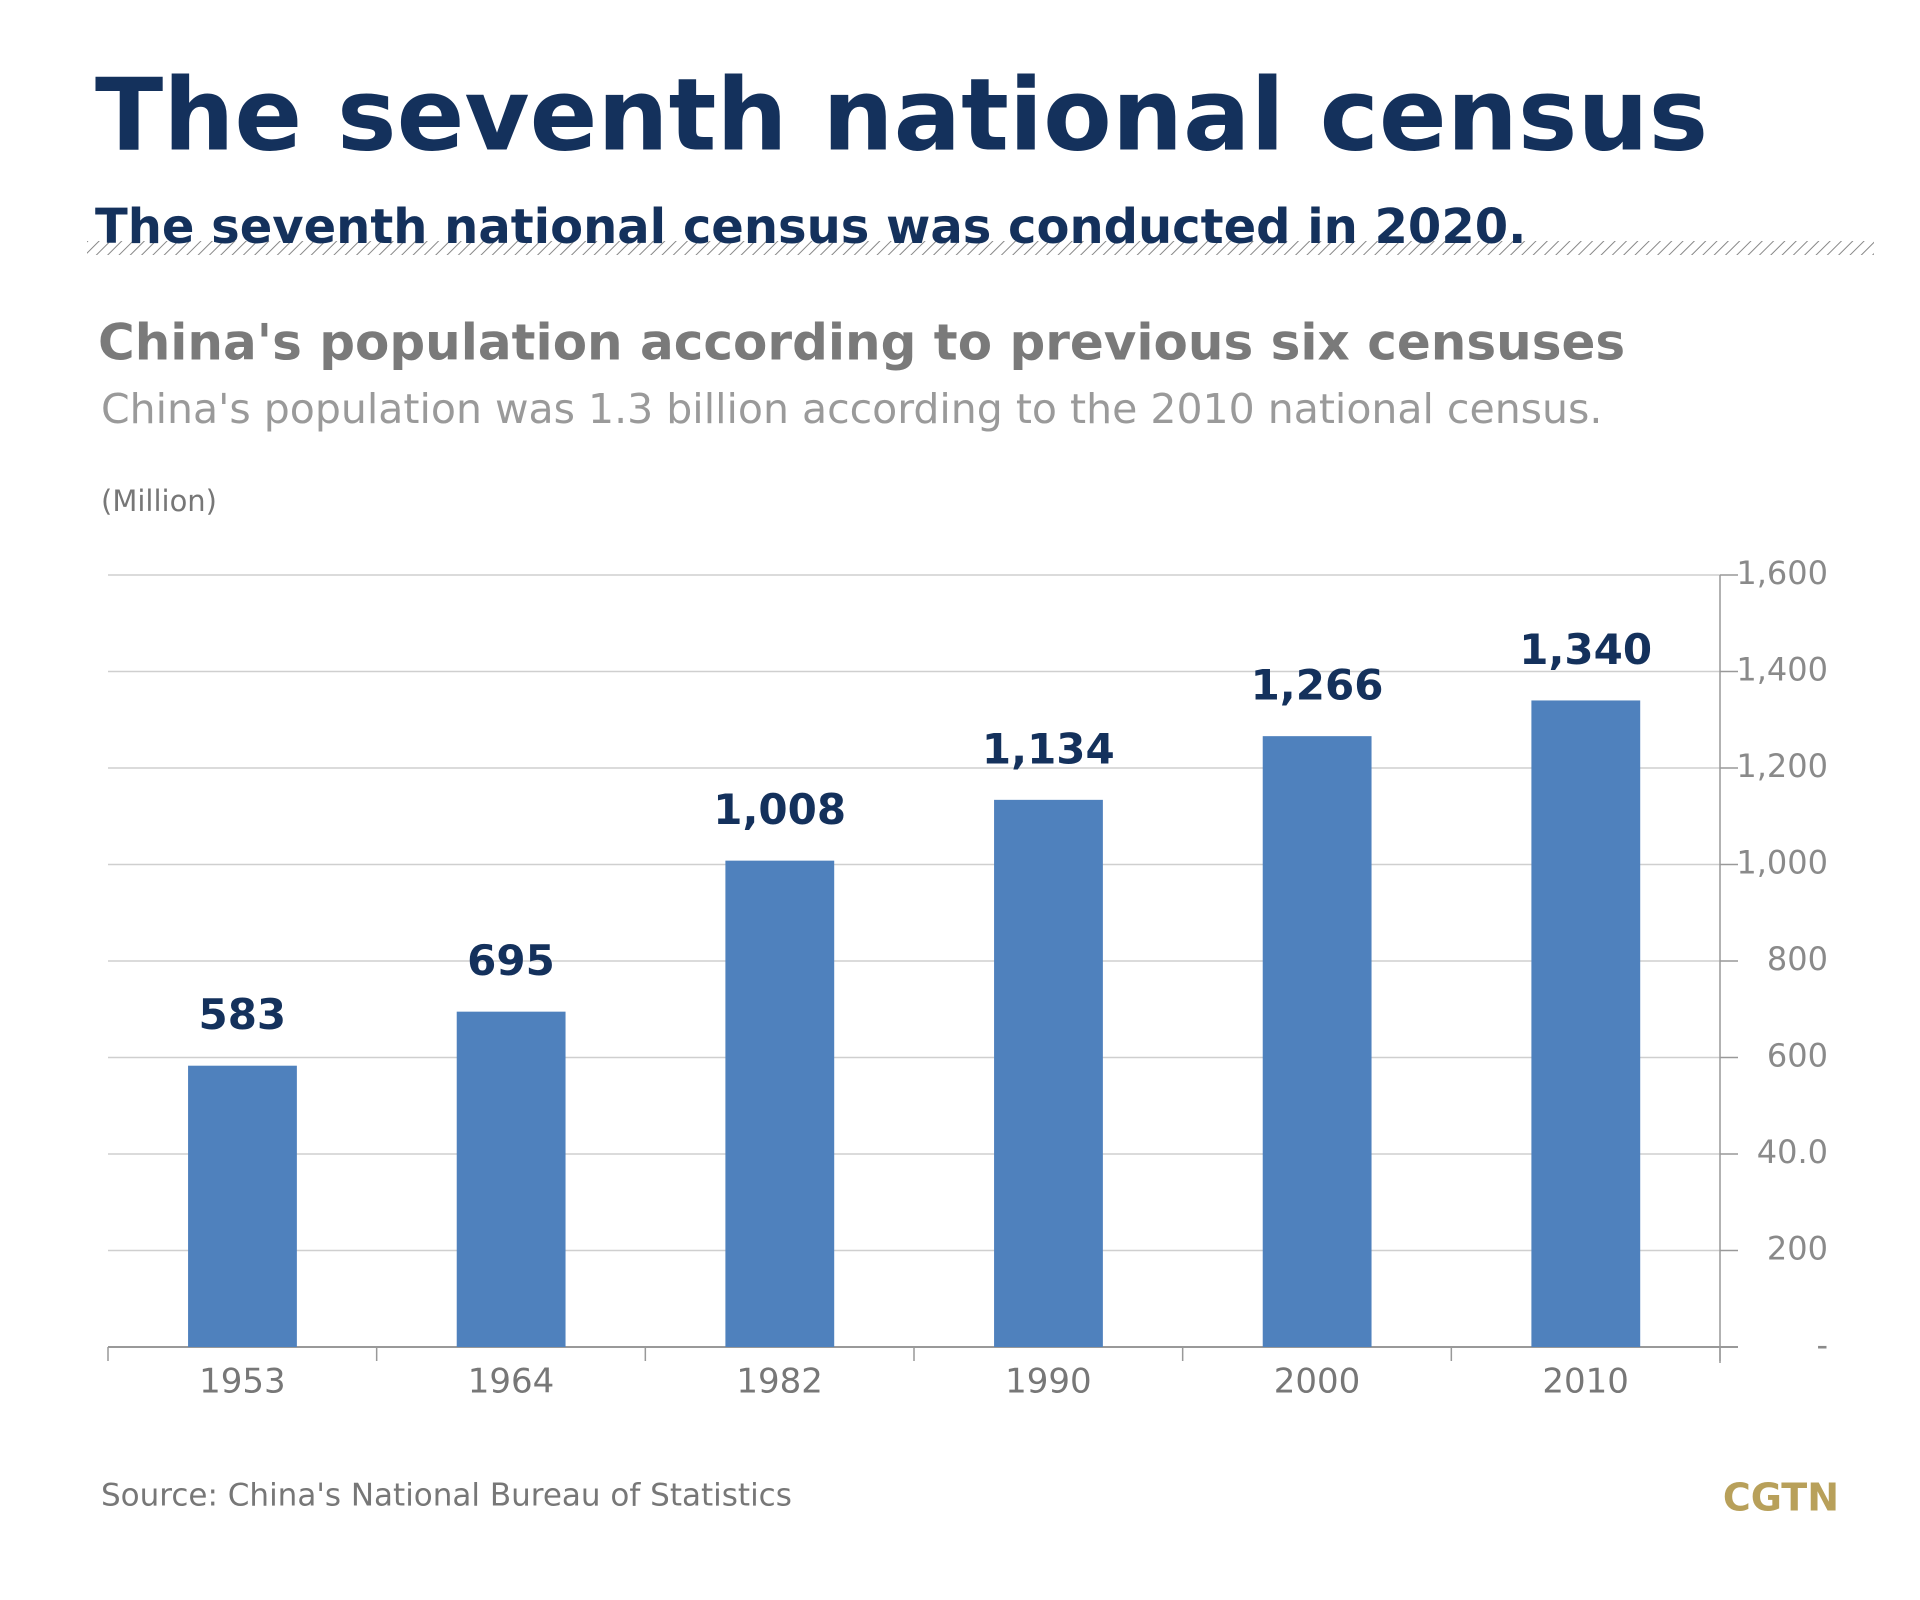  What do you see at coordinates (511, 960) in the screenshot?
I see `value-label: 695` at bounding box center [511, 960].